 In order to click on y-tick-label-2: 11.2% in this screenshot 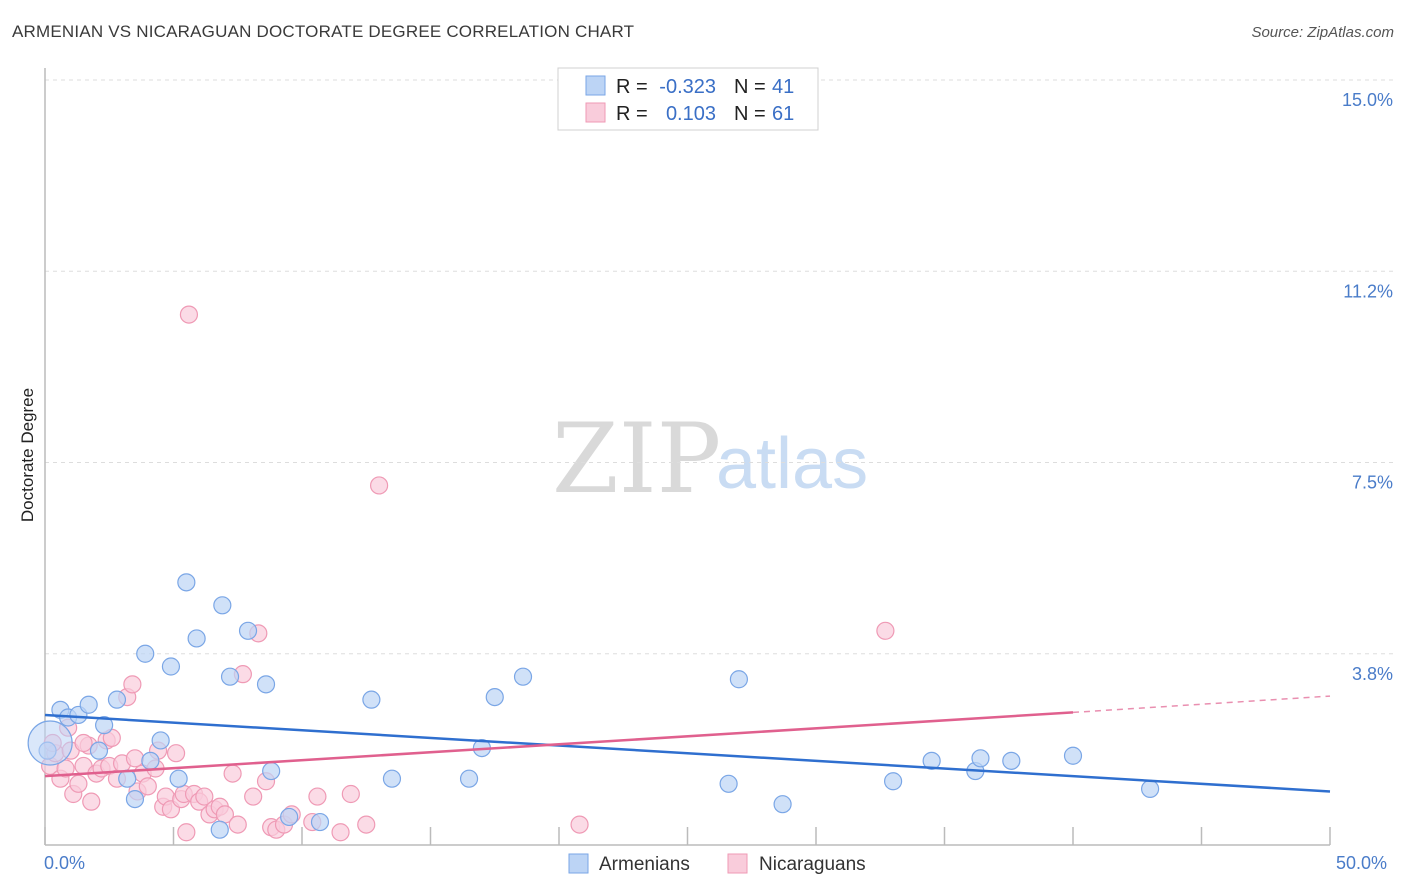, I will do `click(1368, 291)`.